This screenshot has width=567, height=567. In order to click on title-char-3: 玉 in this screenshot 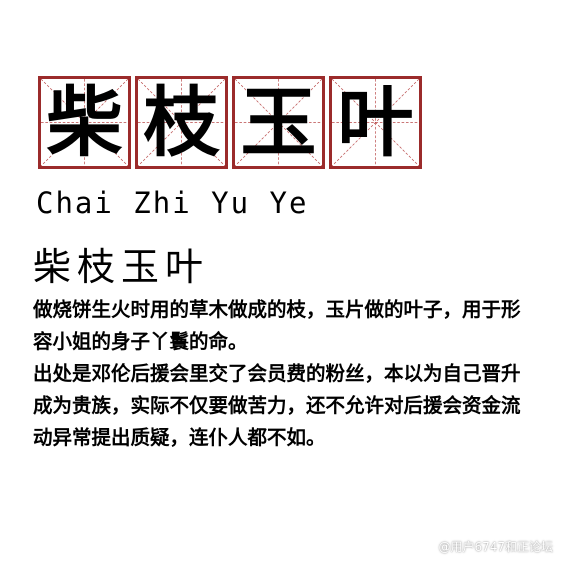, I will do `click(278, 122)`.